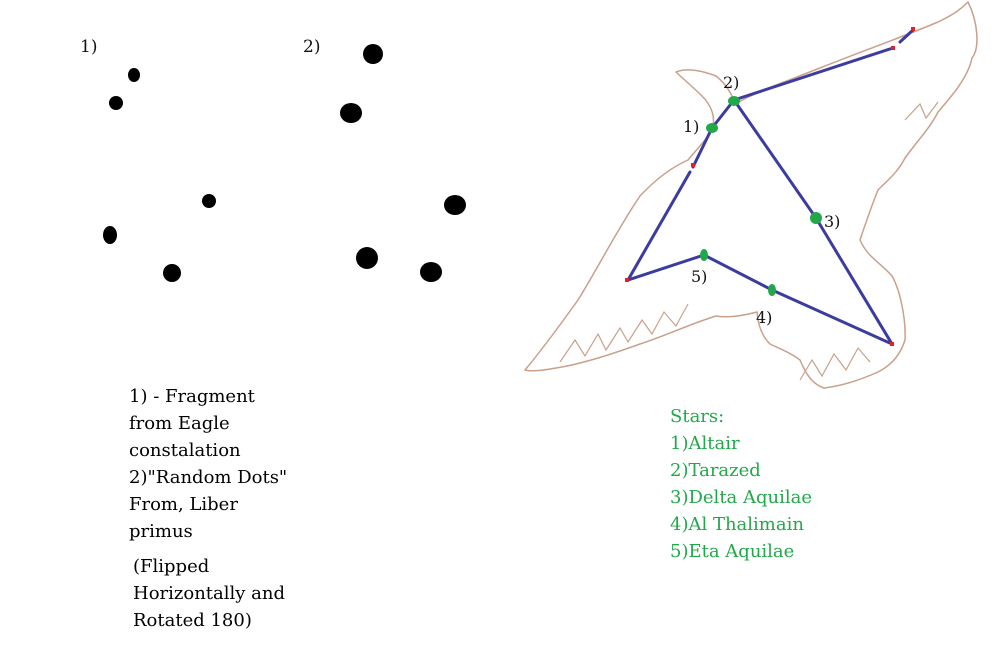  I want to click on panel1-label: 1), so click(89, 47).